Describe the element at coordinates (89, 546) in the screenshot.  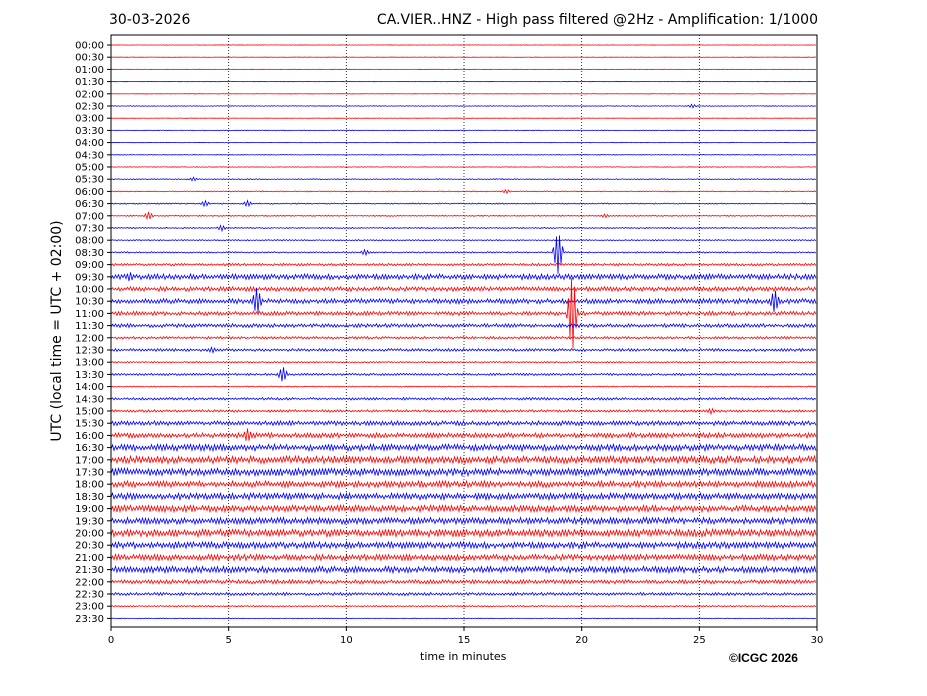
I see `y-tick-label: 20:30` at that location.